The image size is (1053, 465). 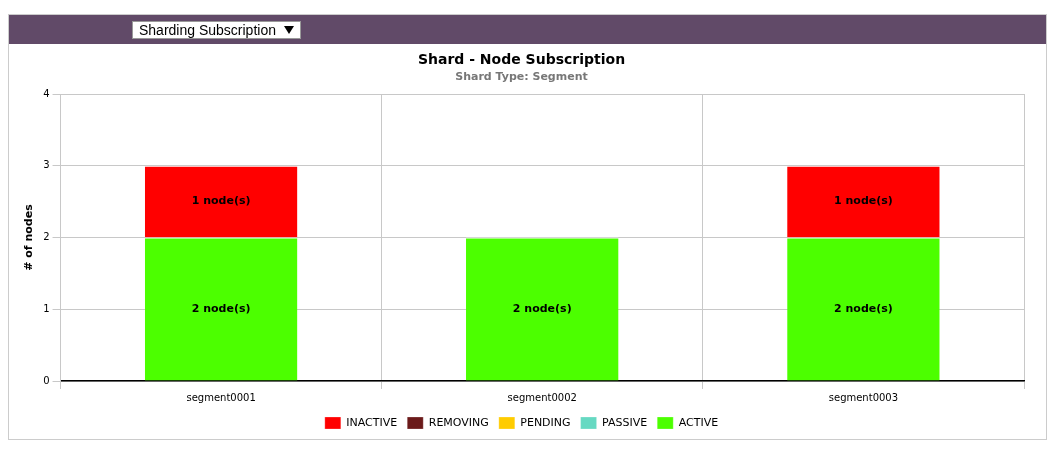 I want to click on y-tick-label: 4, so click(x=46, y=93).